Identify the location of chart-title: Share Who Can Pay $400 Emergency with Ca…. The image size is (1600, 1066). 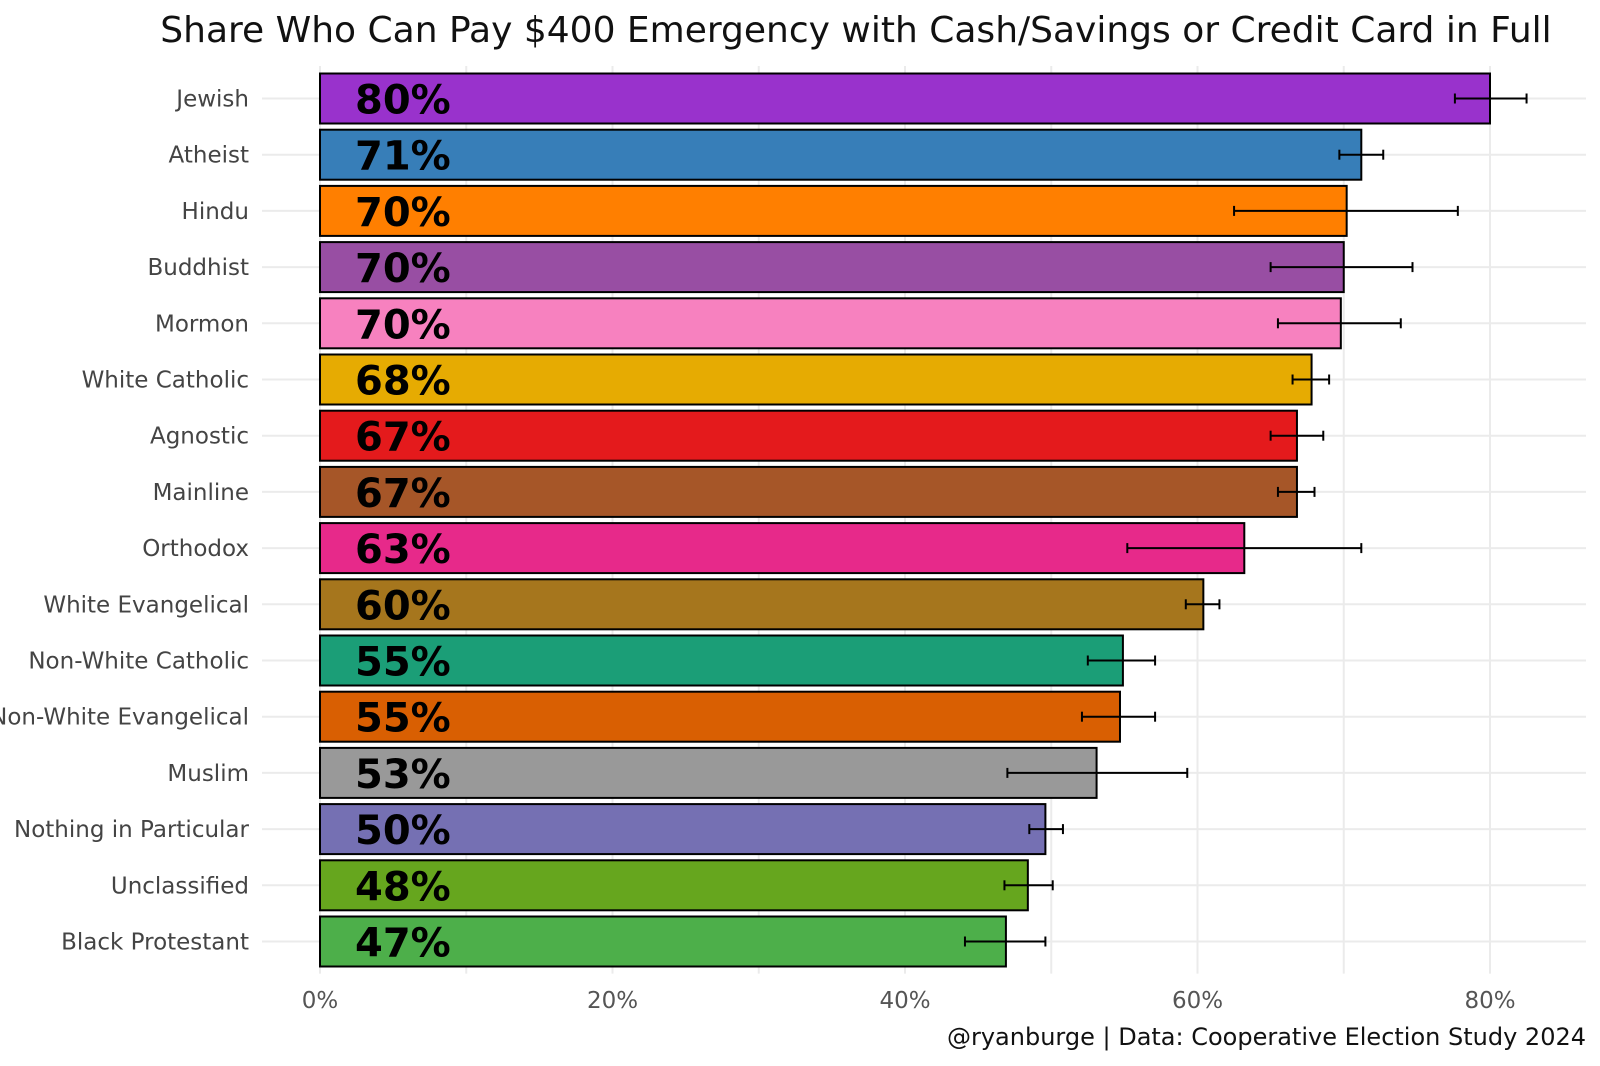
(855, 30).